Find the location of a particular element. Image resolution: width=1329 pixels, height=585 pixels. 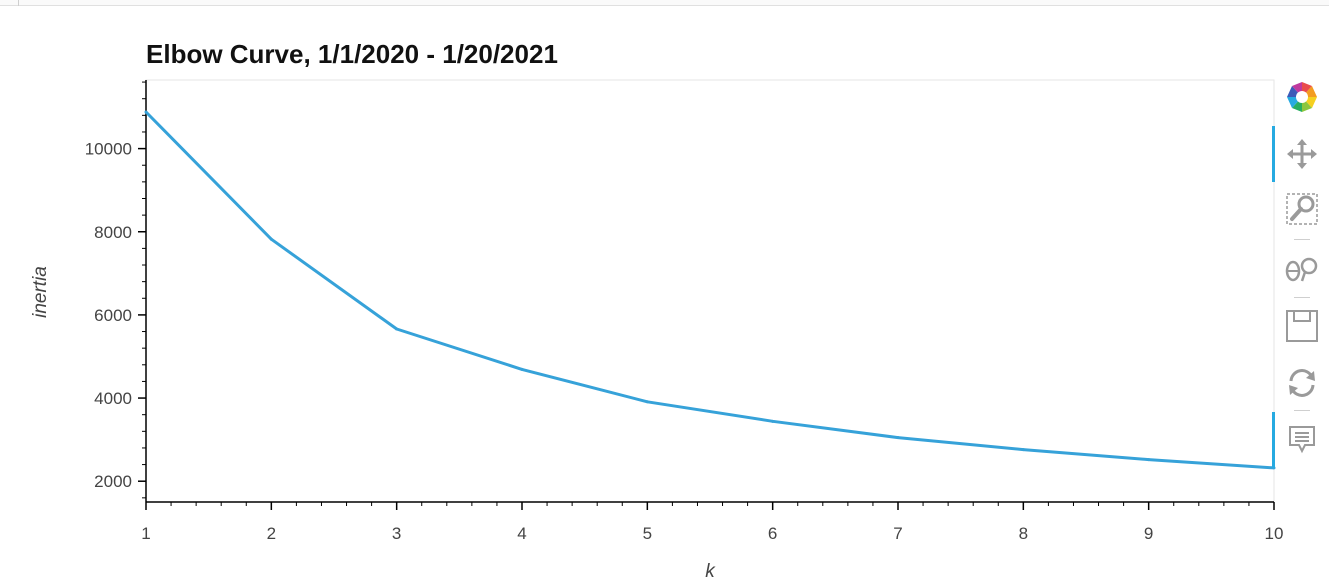

y-tick-label: 6000 is located at coordinates (113, 315).